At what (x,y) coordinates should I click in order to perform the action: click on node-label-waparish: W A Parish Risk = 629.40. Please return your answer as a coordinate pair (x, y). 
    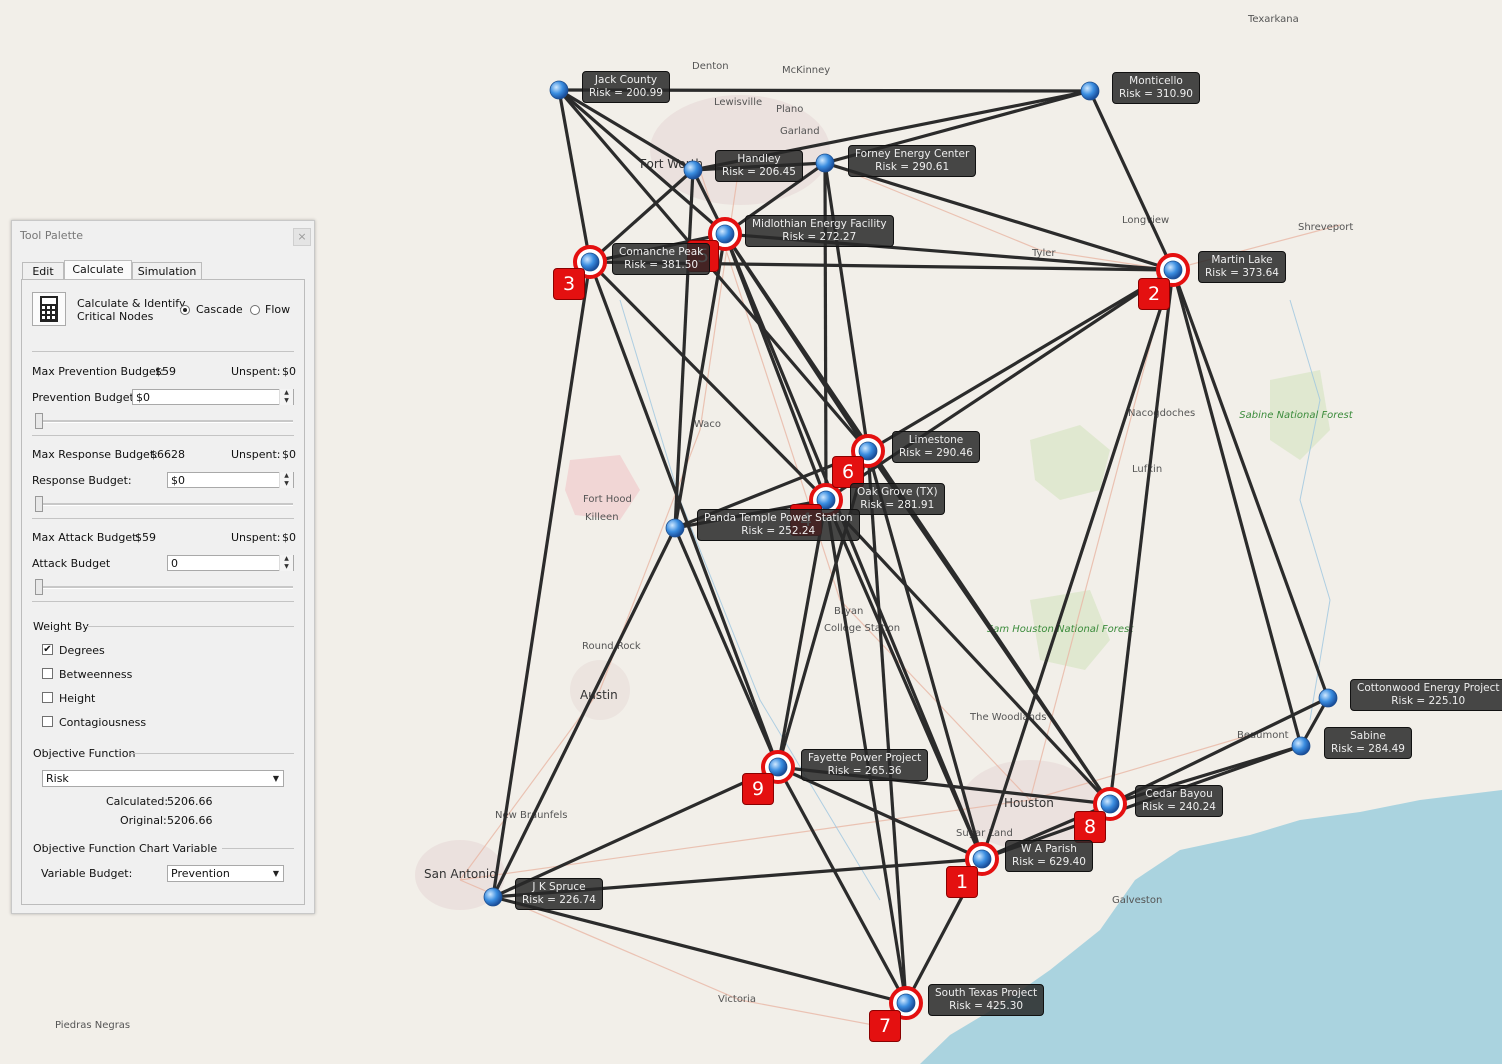
    Looking at the image, I should click on (1049, 856).